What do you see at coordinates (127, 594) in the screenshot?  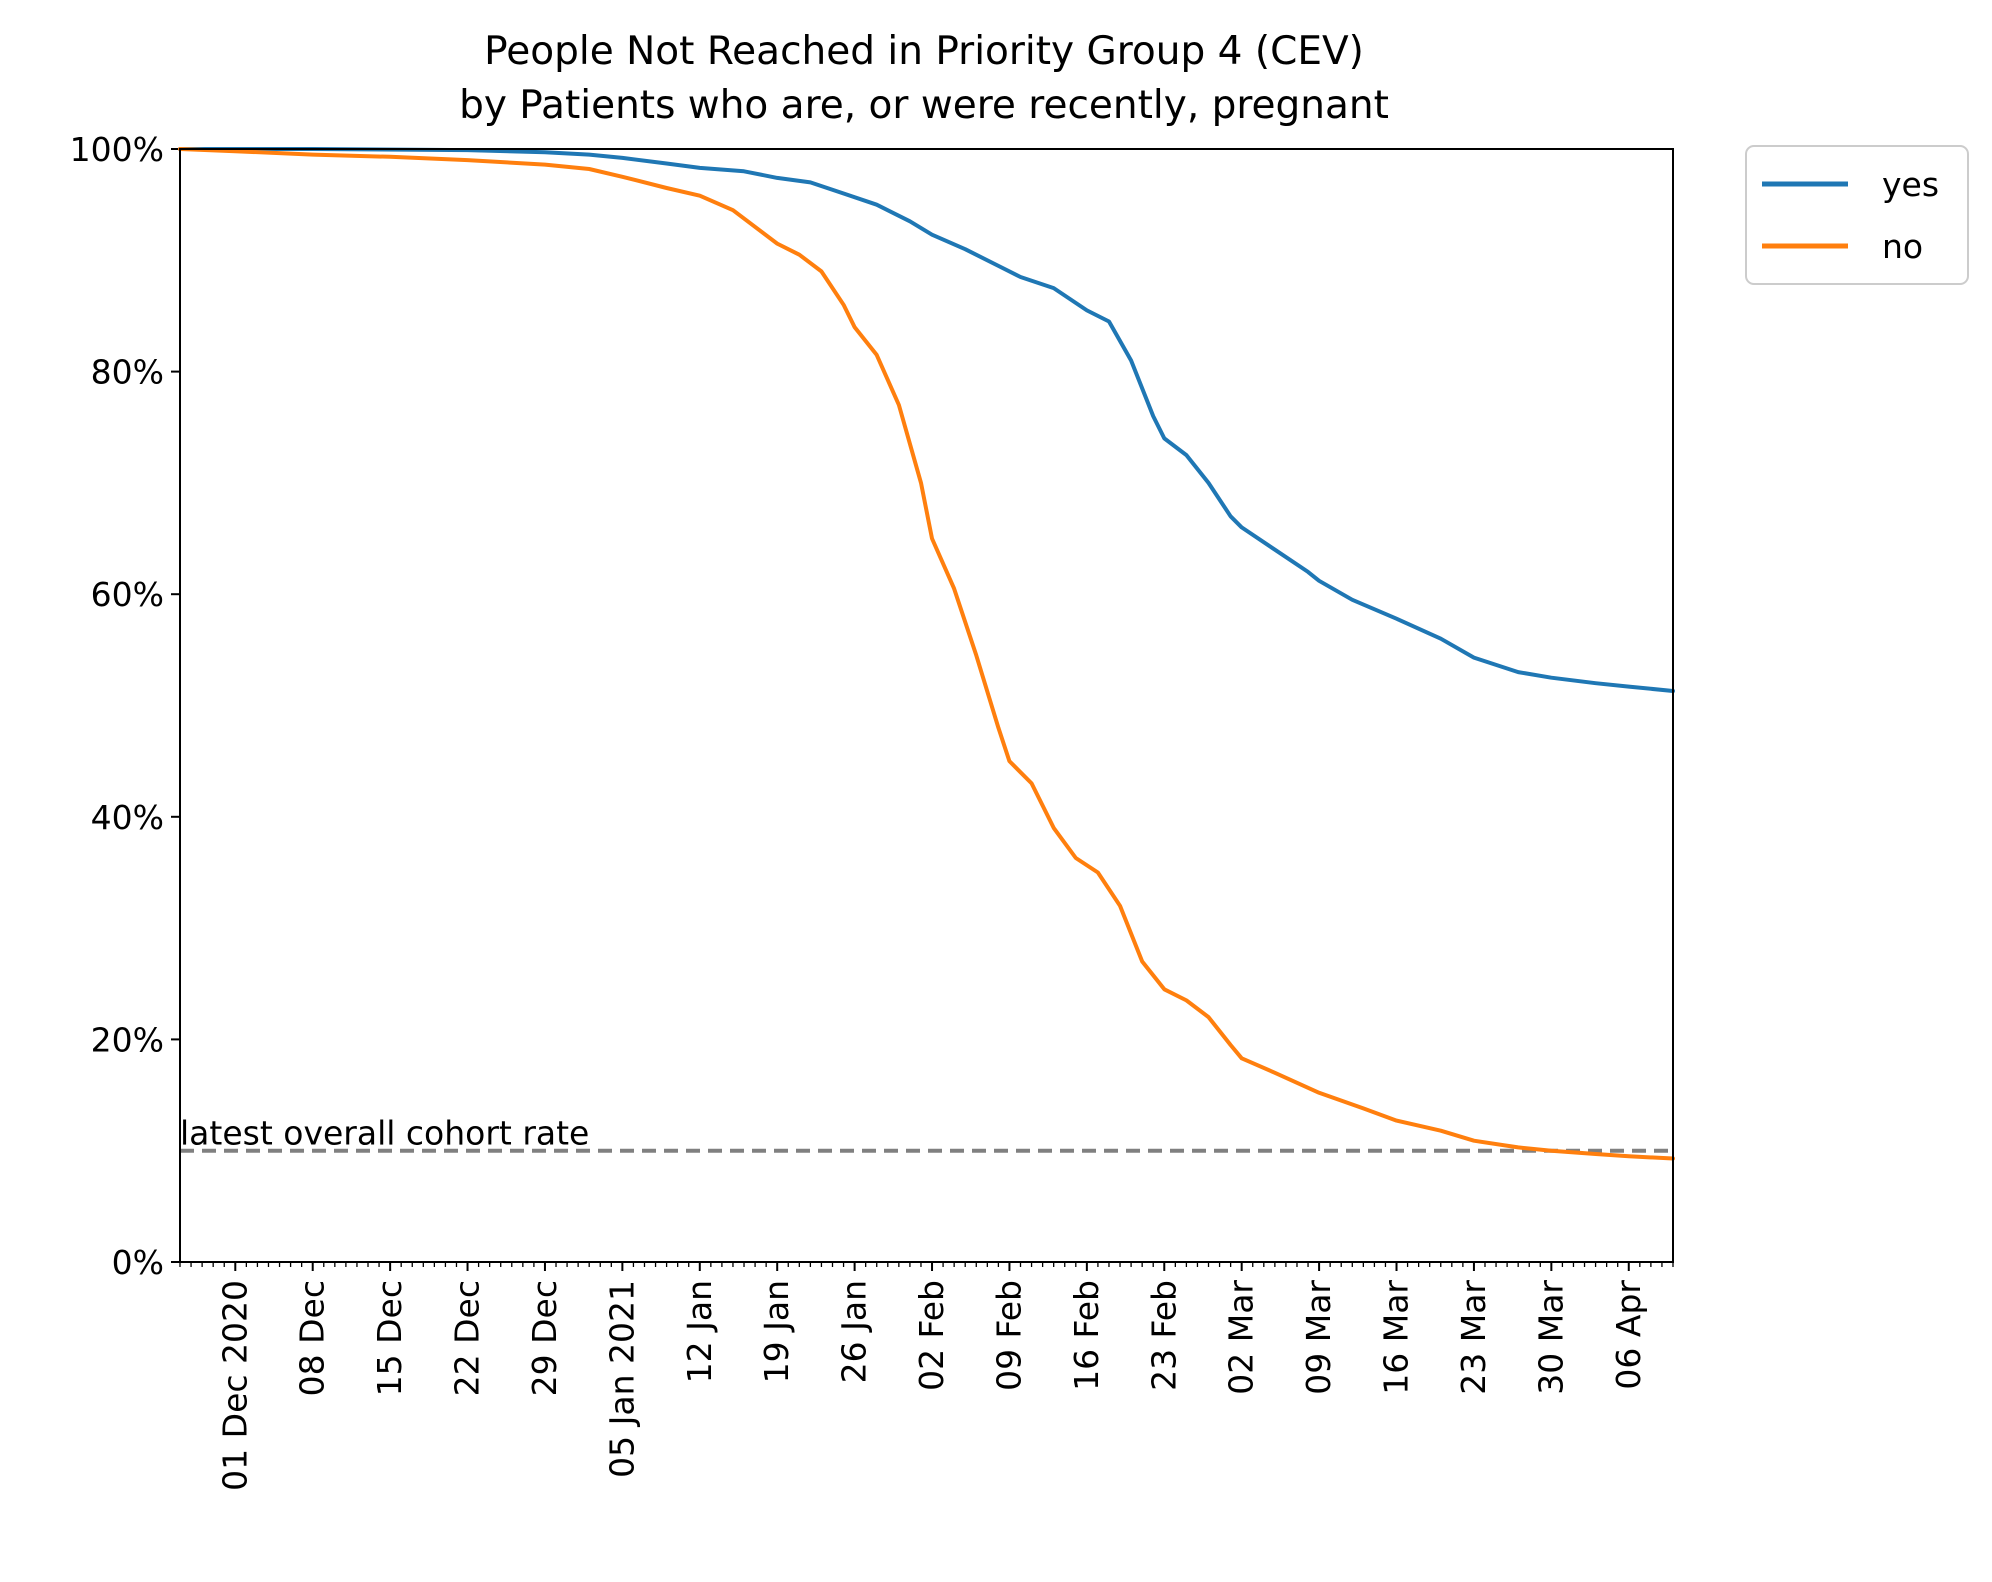 I see `y-tick-label: 60%` at bounding box center [127, 594].